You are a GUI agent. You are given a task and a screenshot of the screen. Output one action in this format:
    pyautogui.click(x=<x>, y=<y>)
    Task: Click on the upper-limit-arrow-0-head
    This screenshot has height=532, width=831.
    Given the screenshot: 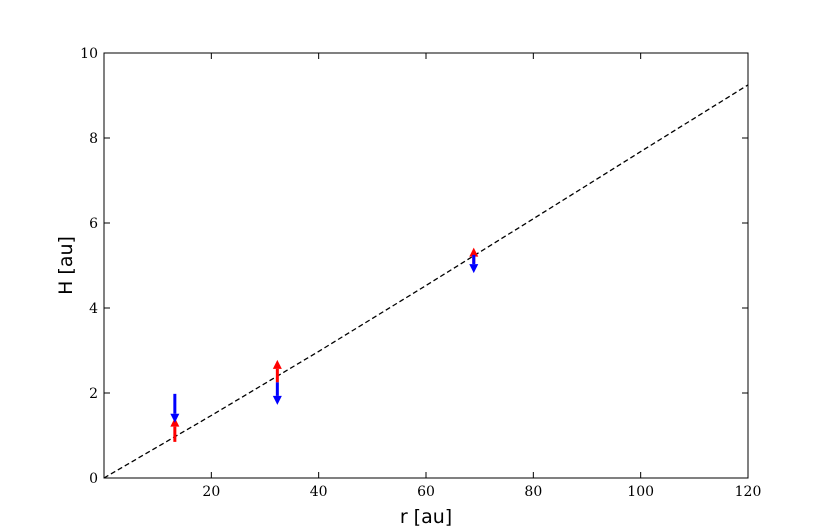 What is the action you would take?
    pyautogui.click(x=175, y=418)
    